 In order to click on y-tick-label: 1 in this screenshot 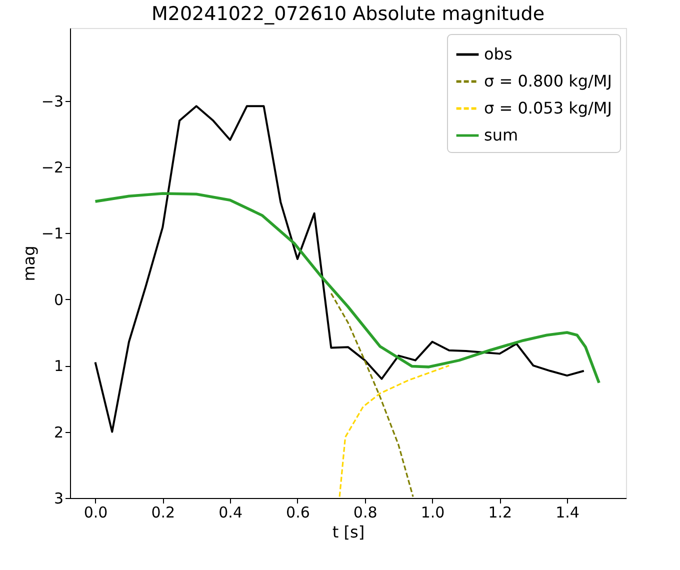, I will do `click(59, 366)`.